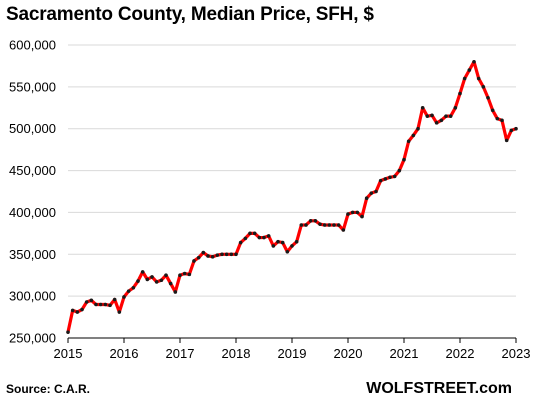 This screenshot has width=536, height=403. I want to click on y-tick-label: 450,000, so click(32, 170).